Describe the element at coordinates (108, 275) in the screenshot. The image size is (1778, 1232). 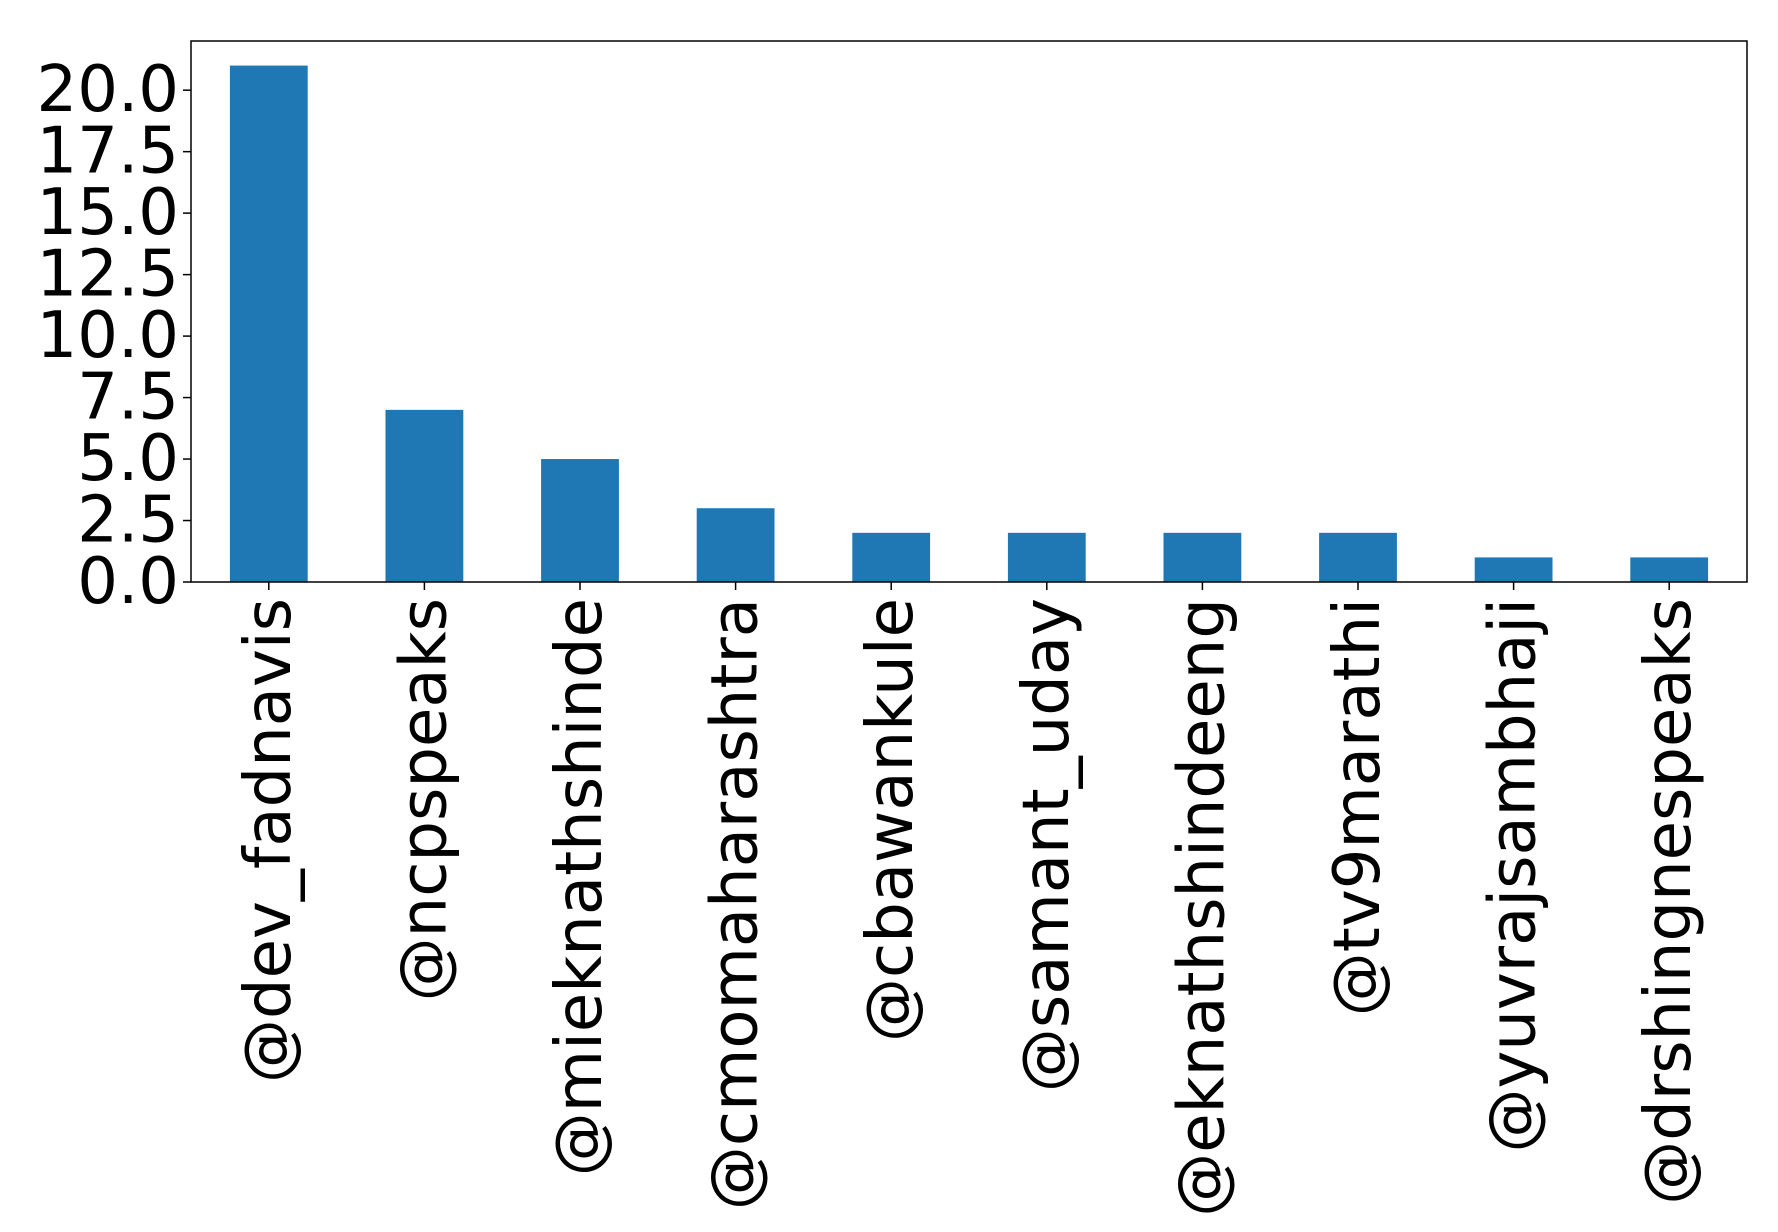
I see `y-tick-label: 12.5` at that location.